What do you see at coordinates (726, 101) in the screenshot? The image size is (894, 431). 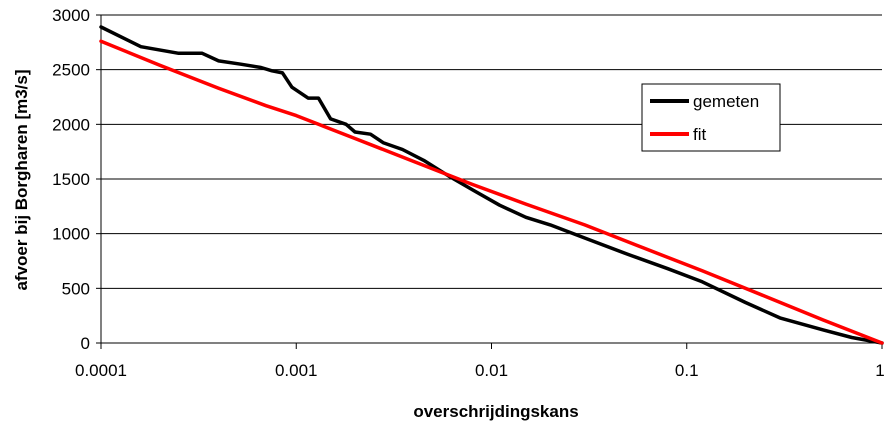 I see `legend-label-gemeten: gemeten` at bounding box center [726, 101].